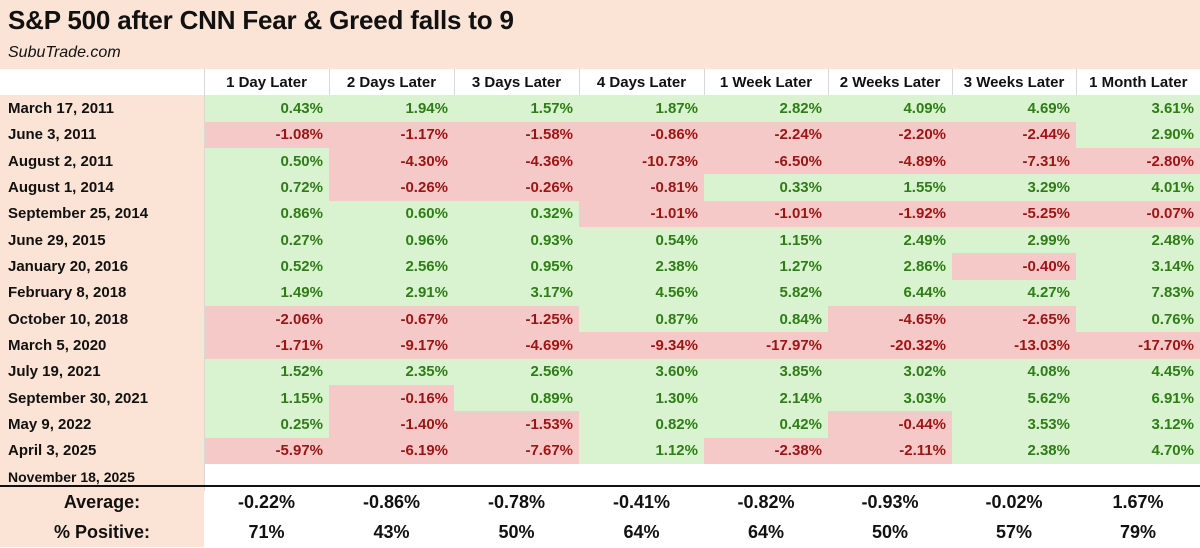  What do you see at coordinates (766, 108) in the screenshot?
I see `return-cell-positive: 2.82%` at bounding box center [766, 108].